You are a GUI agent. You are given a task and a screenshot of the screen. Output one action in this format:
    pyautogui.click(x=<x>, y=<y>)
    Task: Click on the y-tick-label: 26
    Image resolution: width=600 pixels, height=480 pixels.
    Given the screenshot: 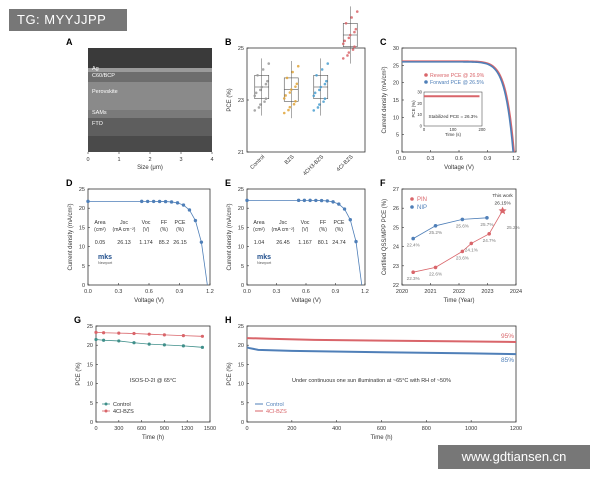 What is the action you would take?
    pyautogui.click(x=396, y=209)
    